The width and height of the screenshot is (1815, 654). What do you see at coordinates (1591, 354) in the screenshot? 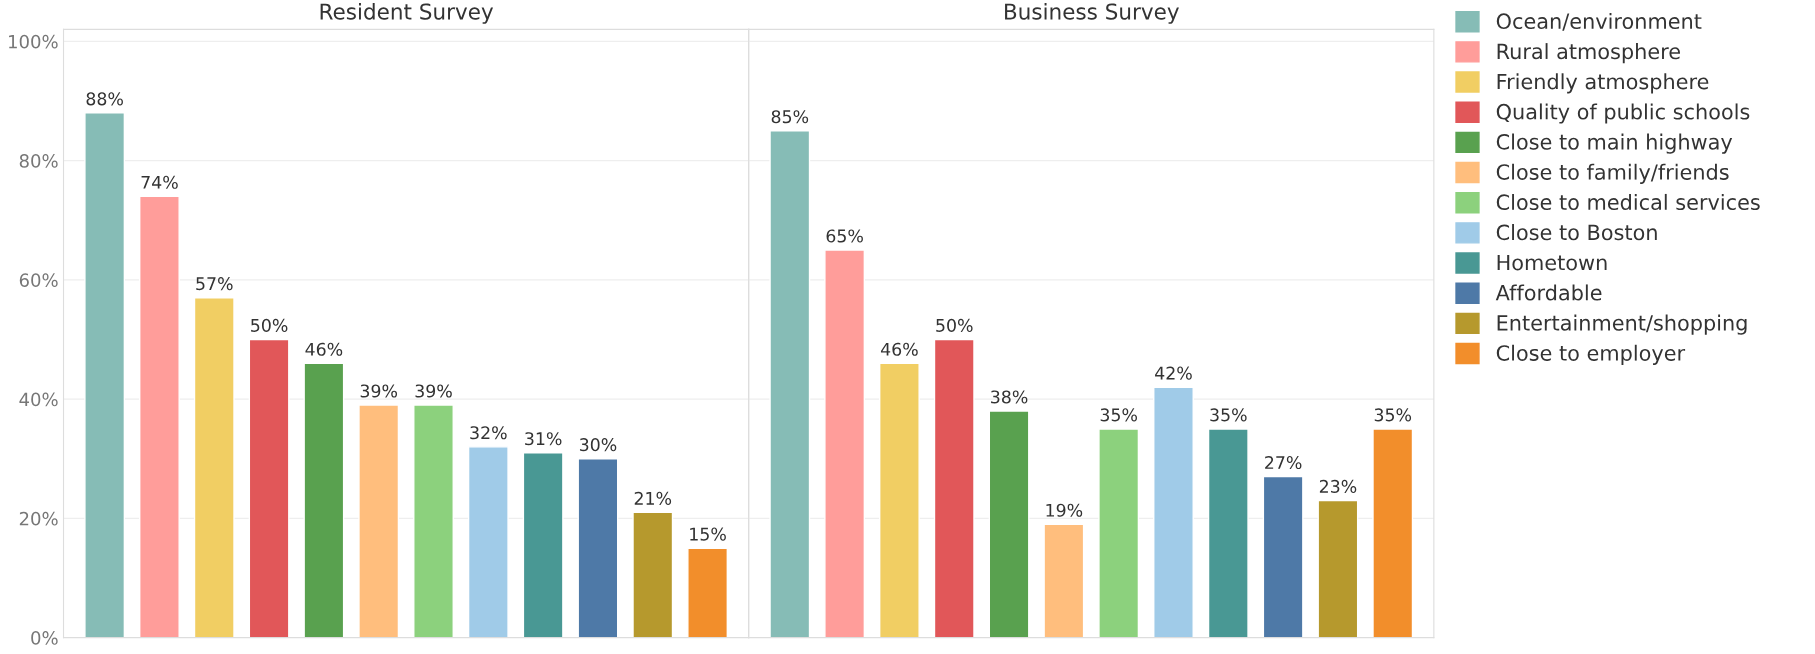
I see `legend-label: Close to employer` at bounding box center [1591, 354].